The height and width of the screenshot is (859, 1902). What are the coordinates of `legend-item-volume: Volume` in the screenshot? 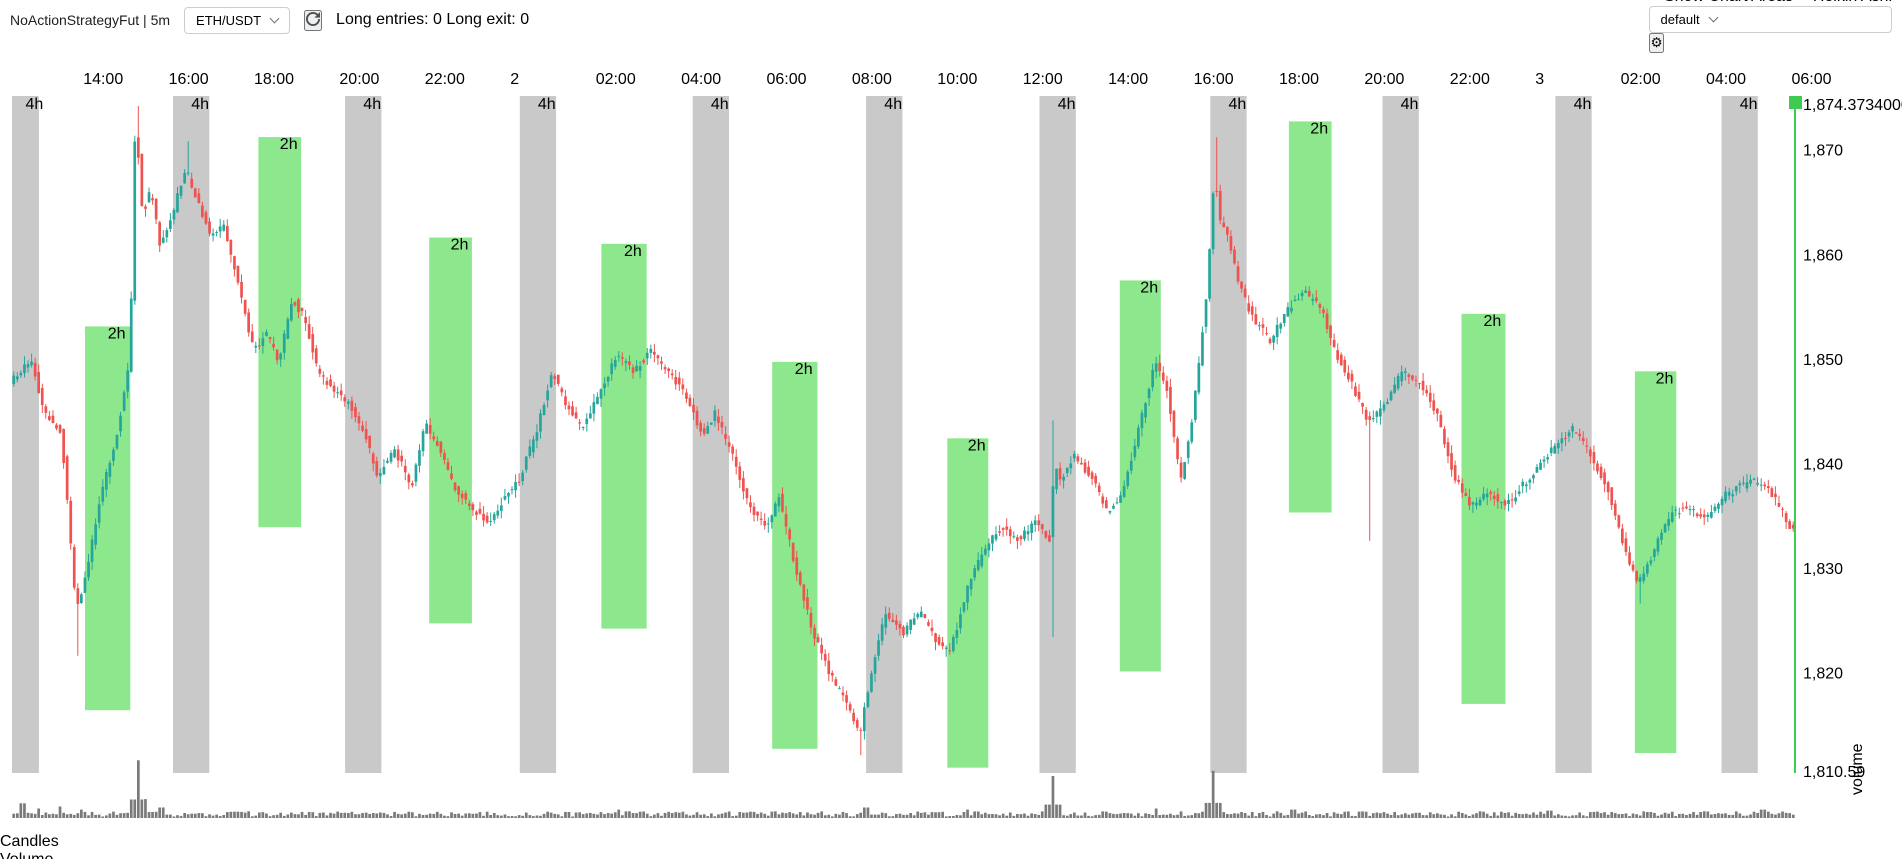 It's located at (951, 855).